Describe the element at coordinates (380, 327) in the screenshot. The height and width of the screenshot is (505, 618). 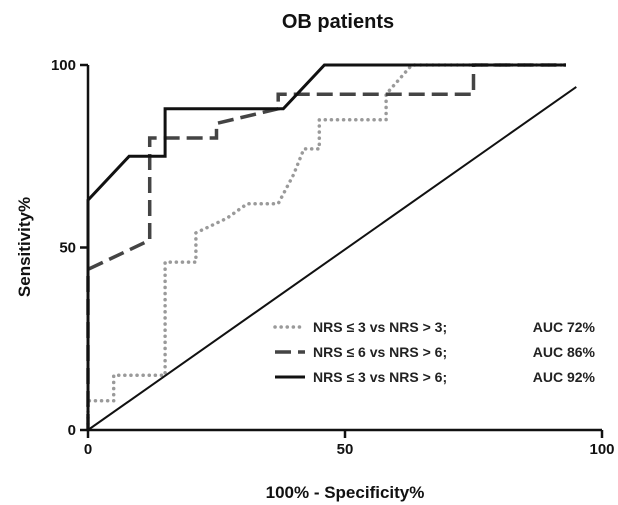
I see `legend-label-0: NRS ≤ 3 vs NRS > 3;` at that location.